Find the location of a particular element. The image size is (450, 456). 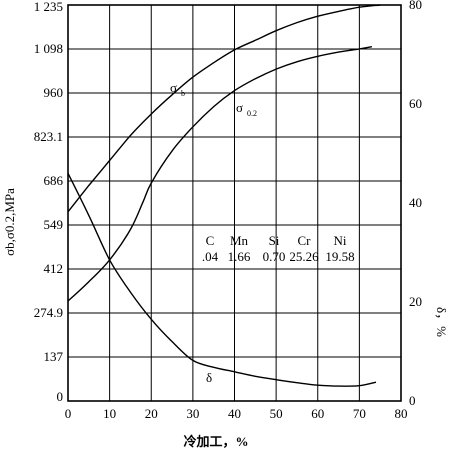

x-tick-label: 10 is located at coordinates (109, 413).